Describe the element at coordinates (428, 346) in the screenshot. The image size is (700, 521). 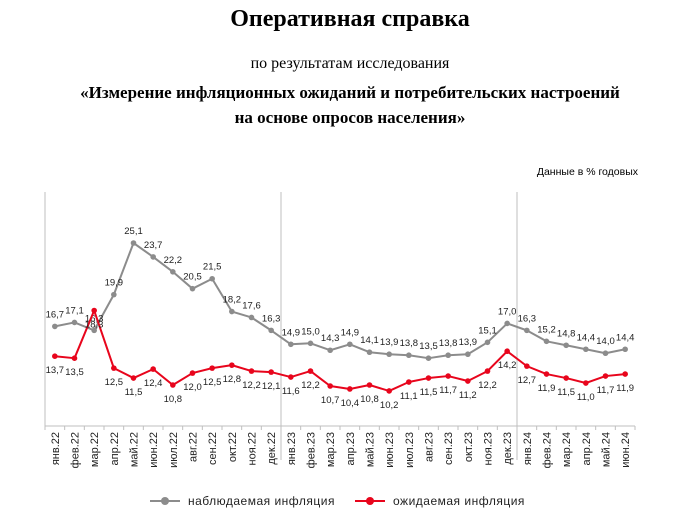
I see `observed-inflation-data-label: 13,5` at that location.